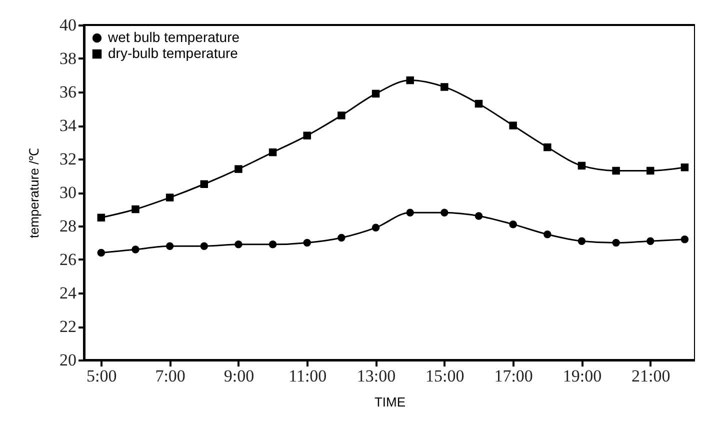 Image resolution: width=704 pixels, height=423 pixels. I want to click on y-axis-title: temperature /℃, so click(34, 193).